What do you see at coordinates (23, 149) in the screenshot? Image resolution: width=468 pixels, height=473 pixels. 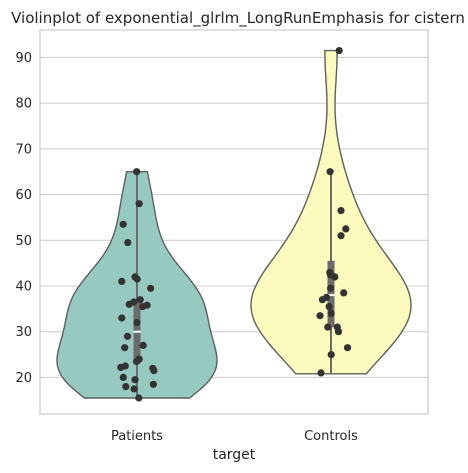 I see `y-tick-label-70: 70` at bounding box center [23, 149].